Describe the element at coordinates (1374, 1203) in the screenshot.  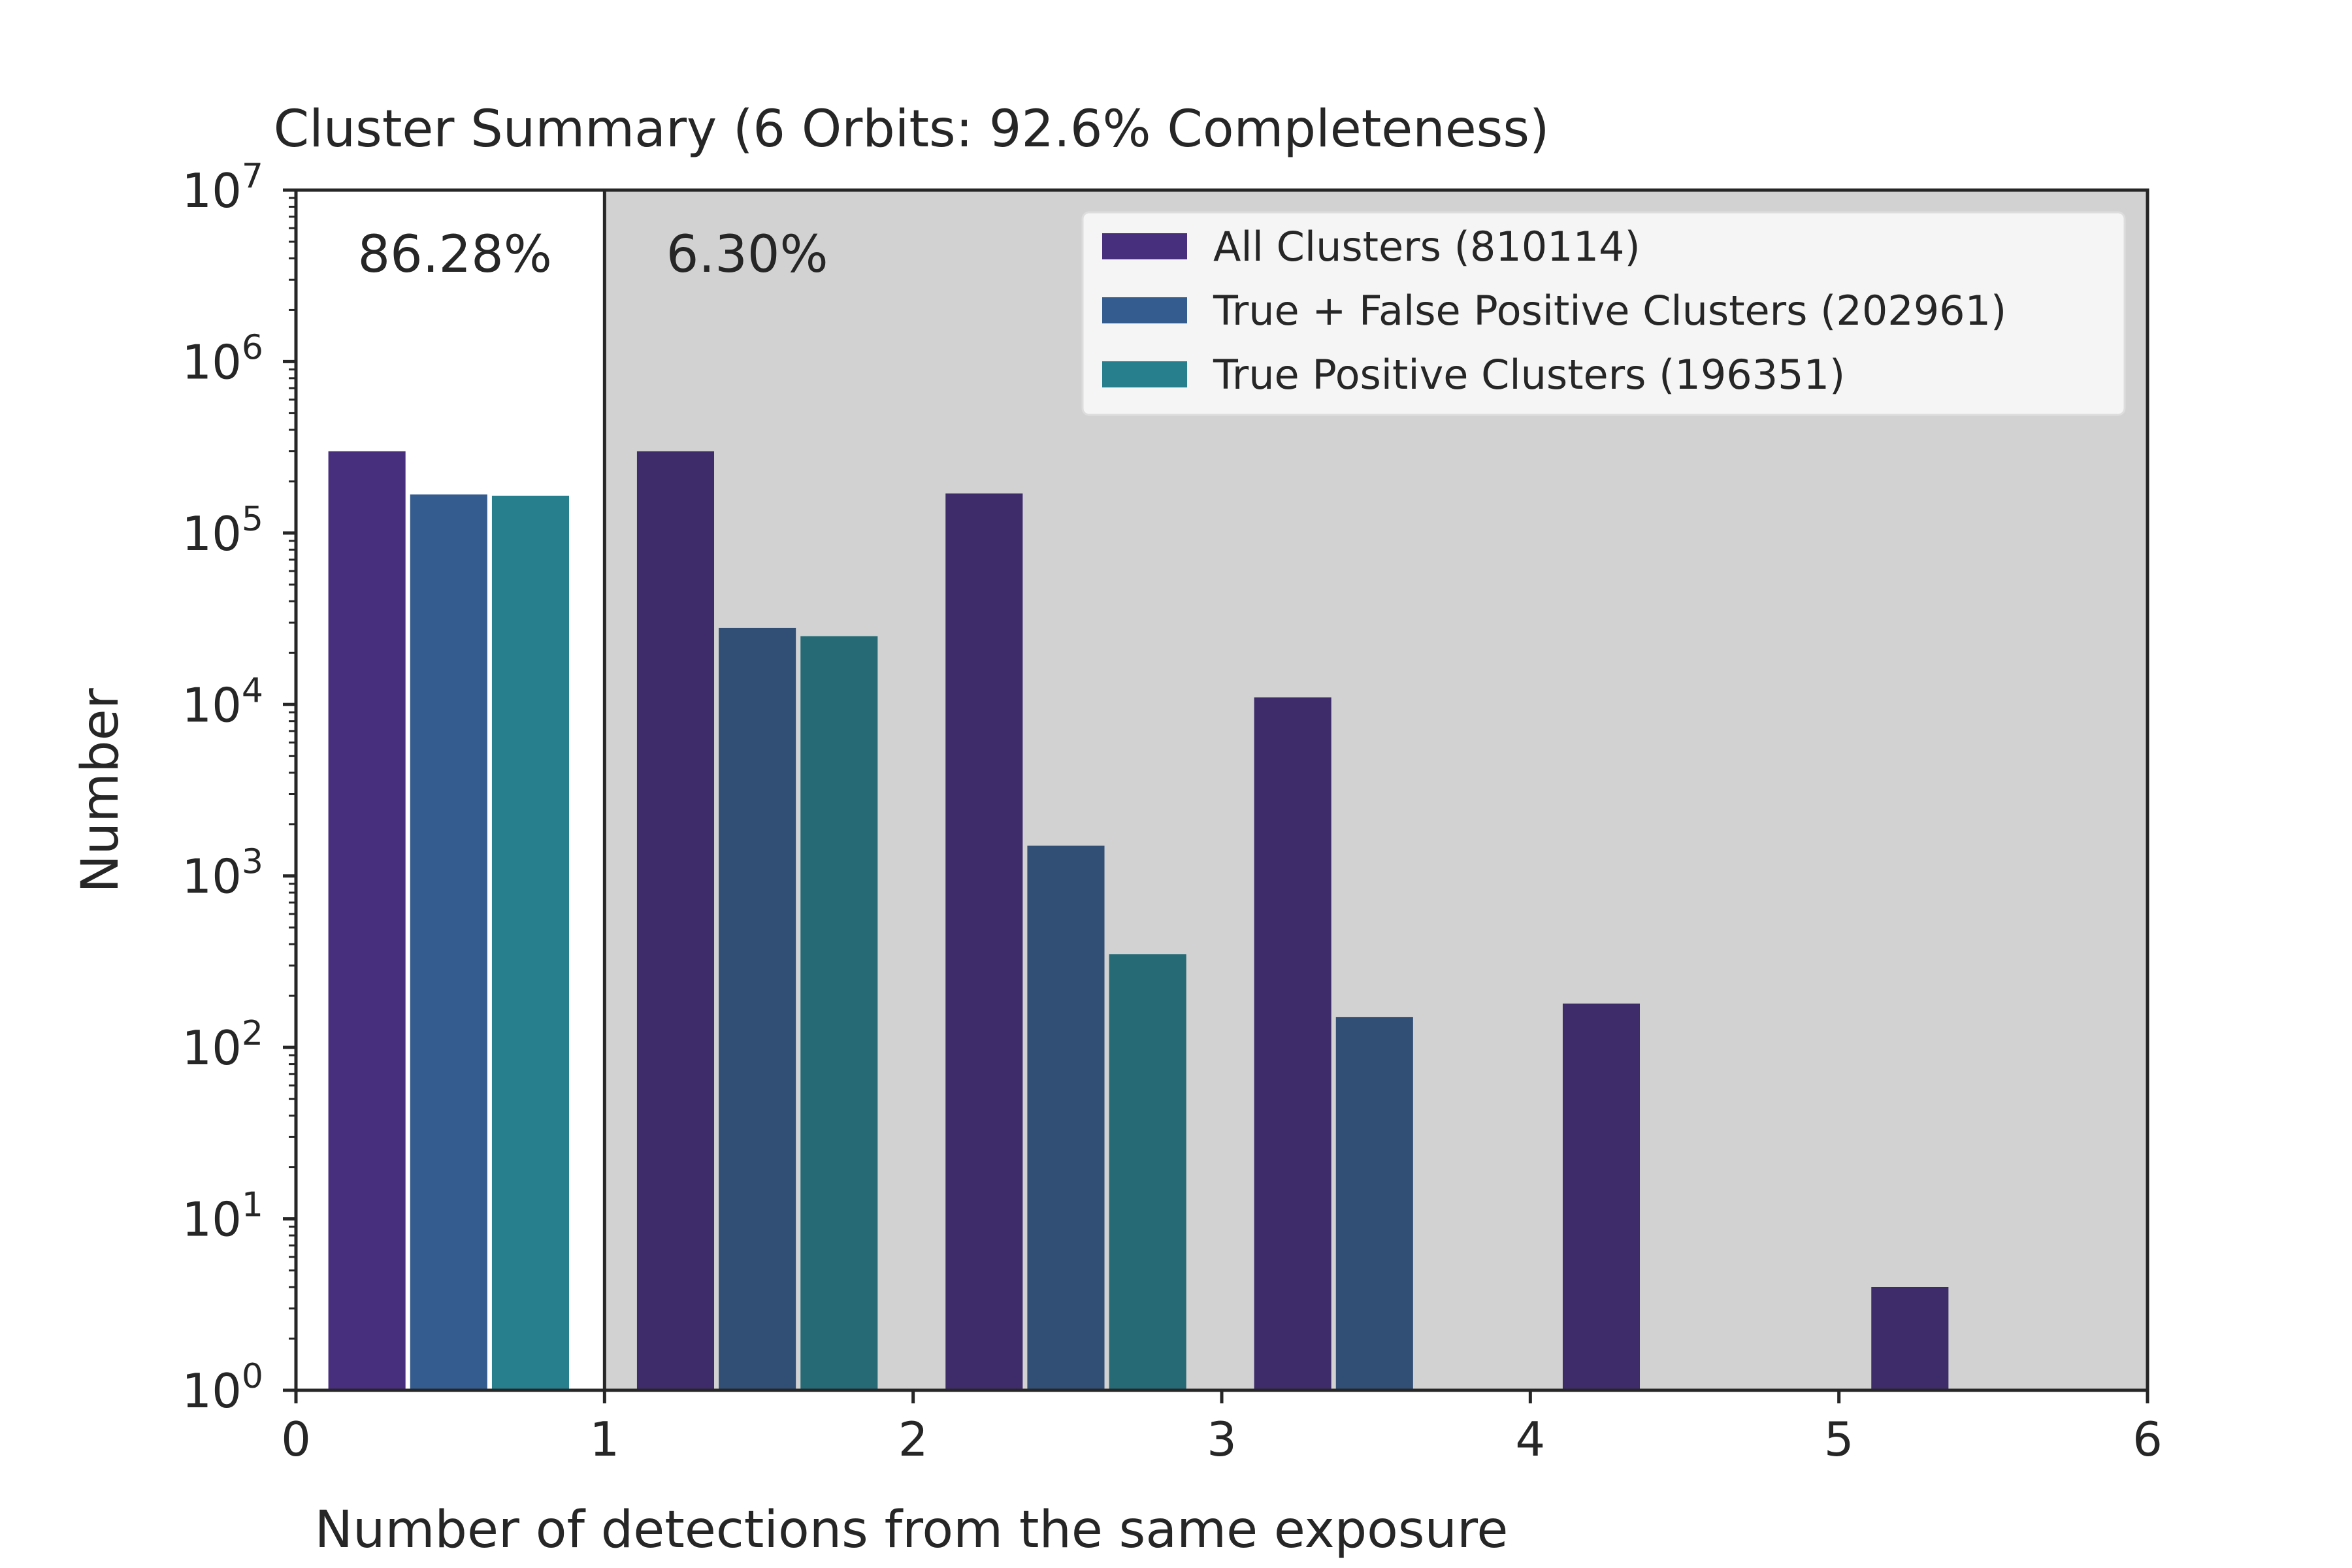
I see `bar-s1-bin3` at that location.